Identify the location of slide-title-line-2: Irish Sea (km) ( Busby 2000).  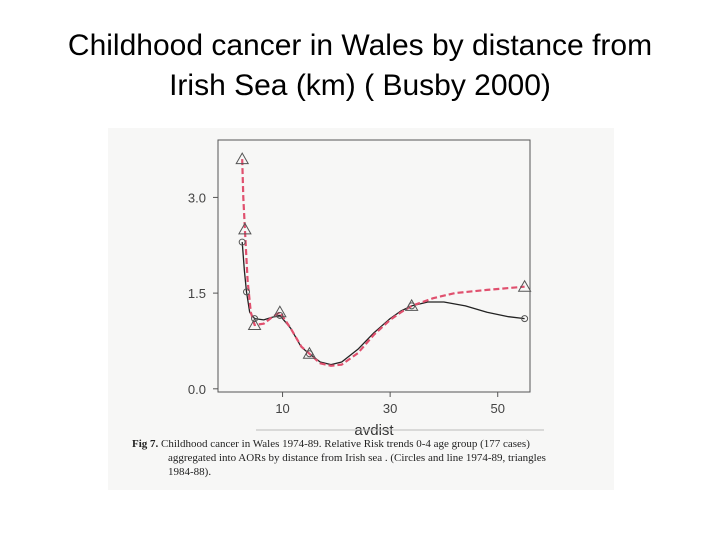
(360, 85).